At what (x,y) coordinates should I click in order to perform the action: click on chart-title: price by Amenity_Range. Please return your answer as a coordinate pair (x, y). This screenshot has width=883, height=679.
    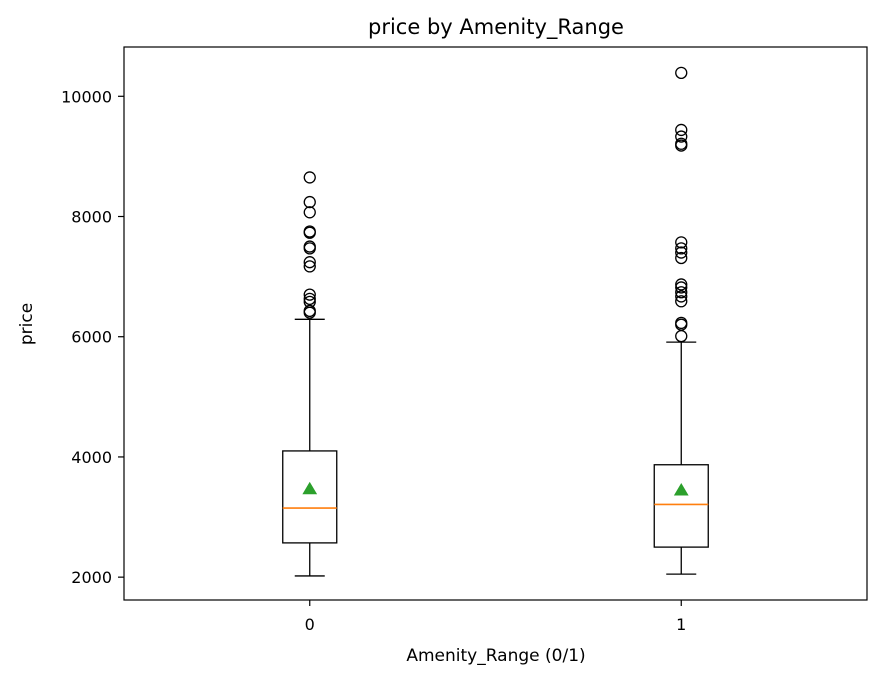
    Looking at the image, I should click on (496, 27).